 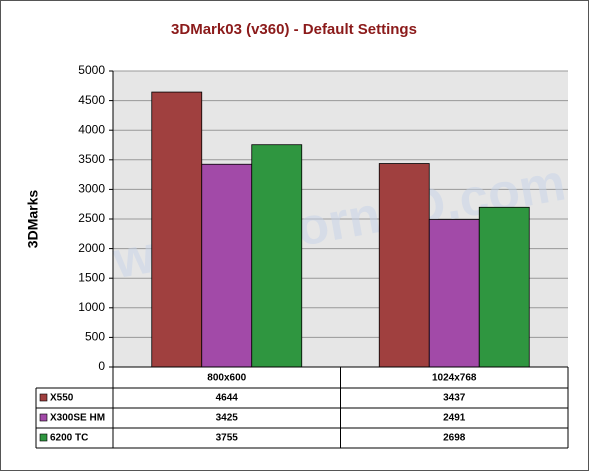 What do you see at coordinates (62, 398) in the screenshot?
I see `legend-label: X550` at bounding box center [62, 398].